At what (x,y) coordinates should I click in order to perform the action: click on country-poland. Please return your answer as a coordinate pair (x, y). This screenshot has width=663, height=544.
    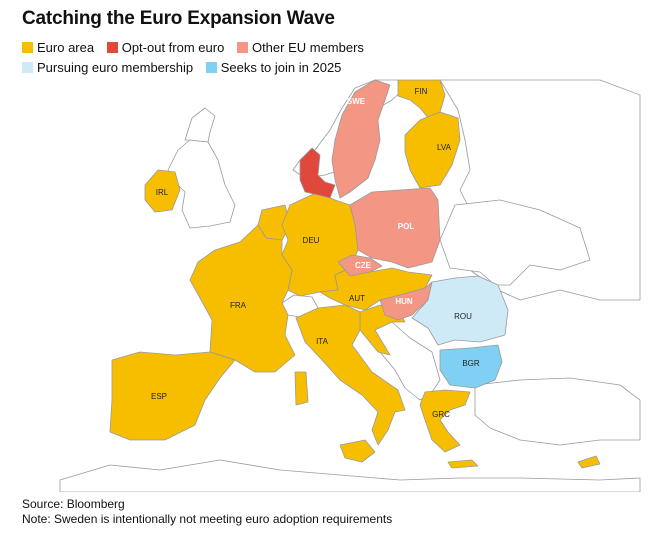
    Looking at the image, I should click on (395, 228).